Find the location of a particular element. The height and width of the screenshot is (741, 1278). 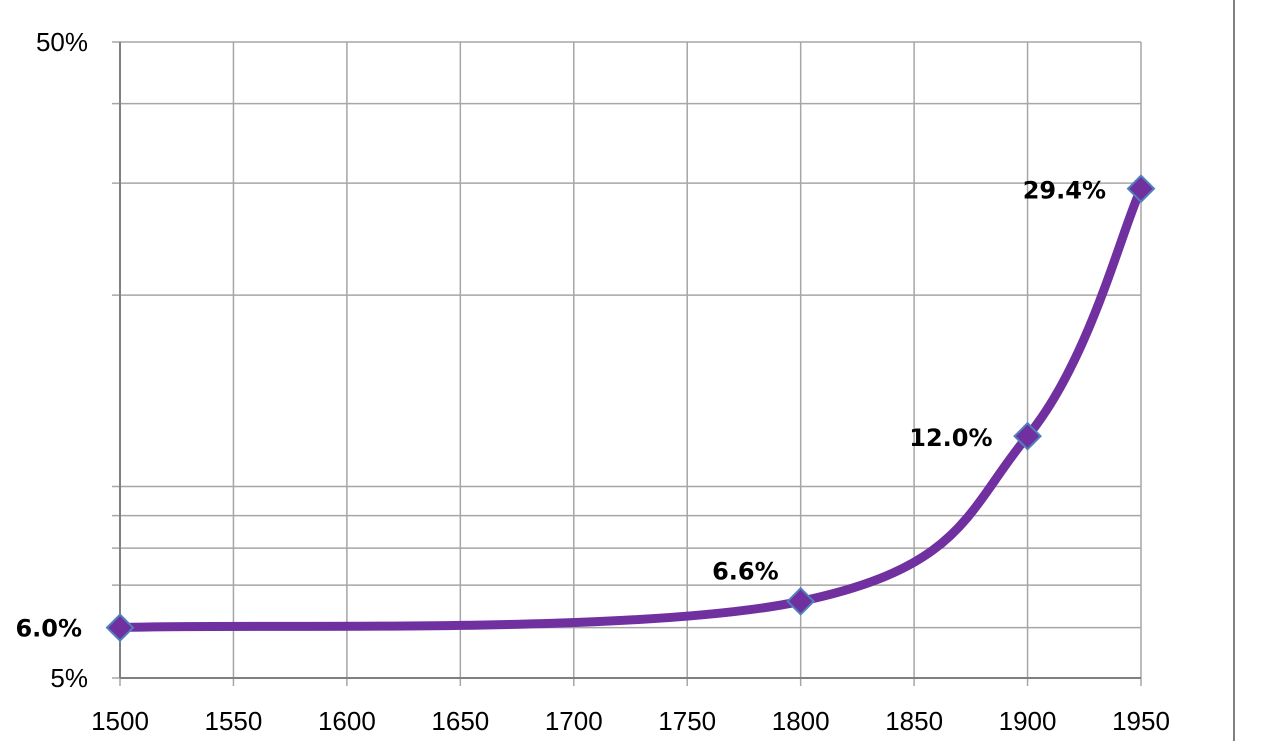

x-tick-label: 1500 is located at coordinates (120, 721).